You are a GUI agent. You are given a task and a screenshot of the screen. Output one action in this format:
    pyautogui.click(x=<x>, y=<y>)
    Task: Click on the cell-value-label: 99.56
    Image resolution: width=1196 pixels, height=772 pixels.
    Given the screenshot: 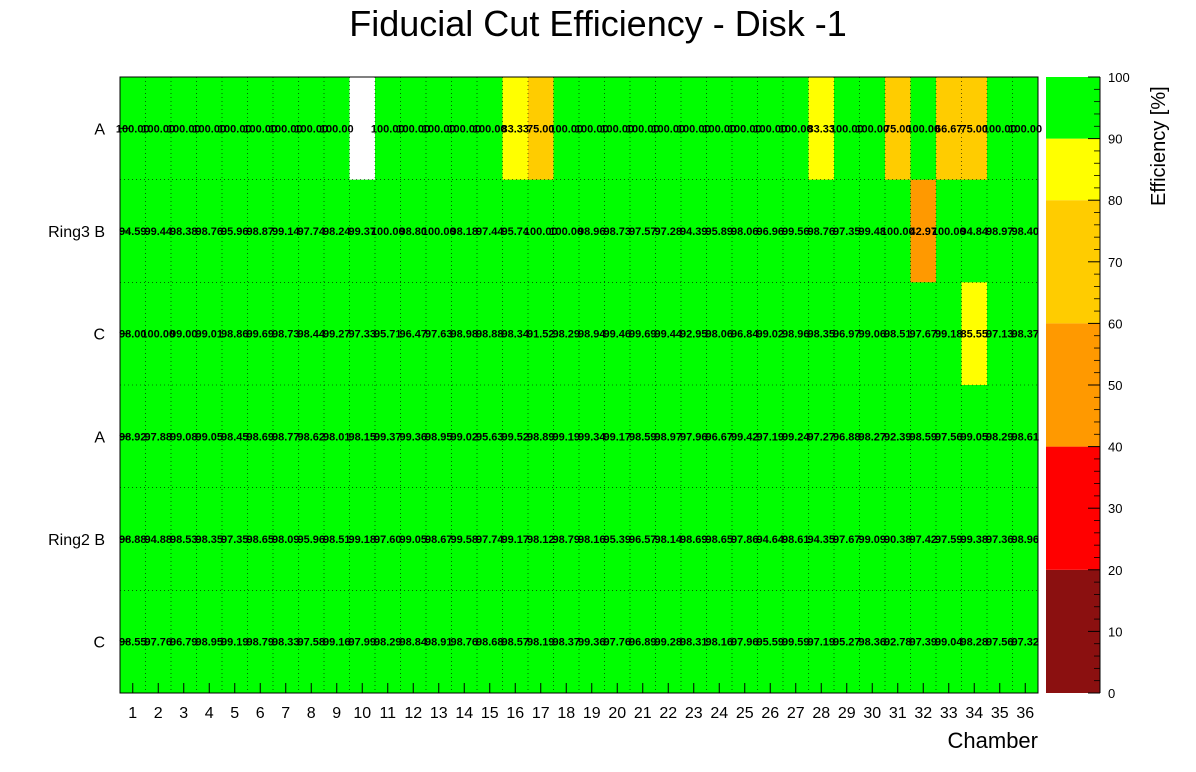 What is the action you would take?
    pyautogui.click(x=796, y=232)
    